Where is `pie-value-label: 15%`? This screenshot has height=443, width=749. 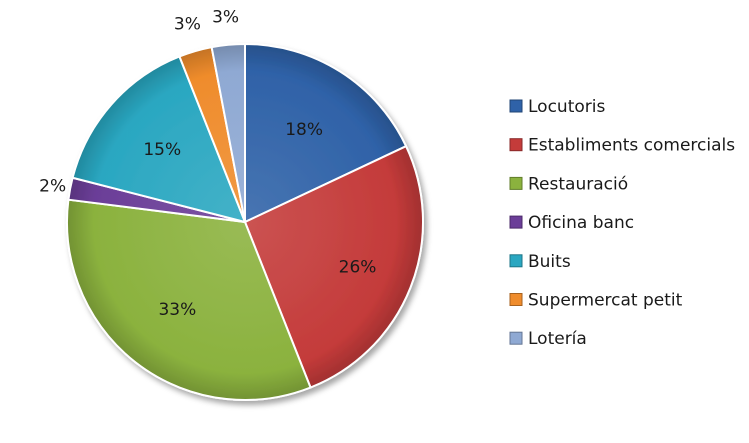 pie-value-label: 15% is located at coordinates (162, 150).